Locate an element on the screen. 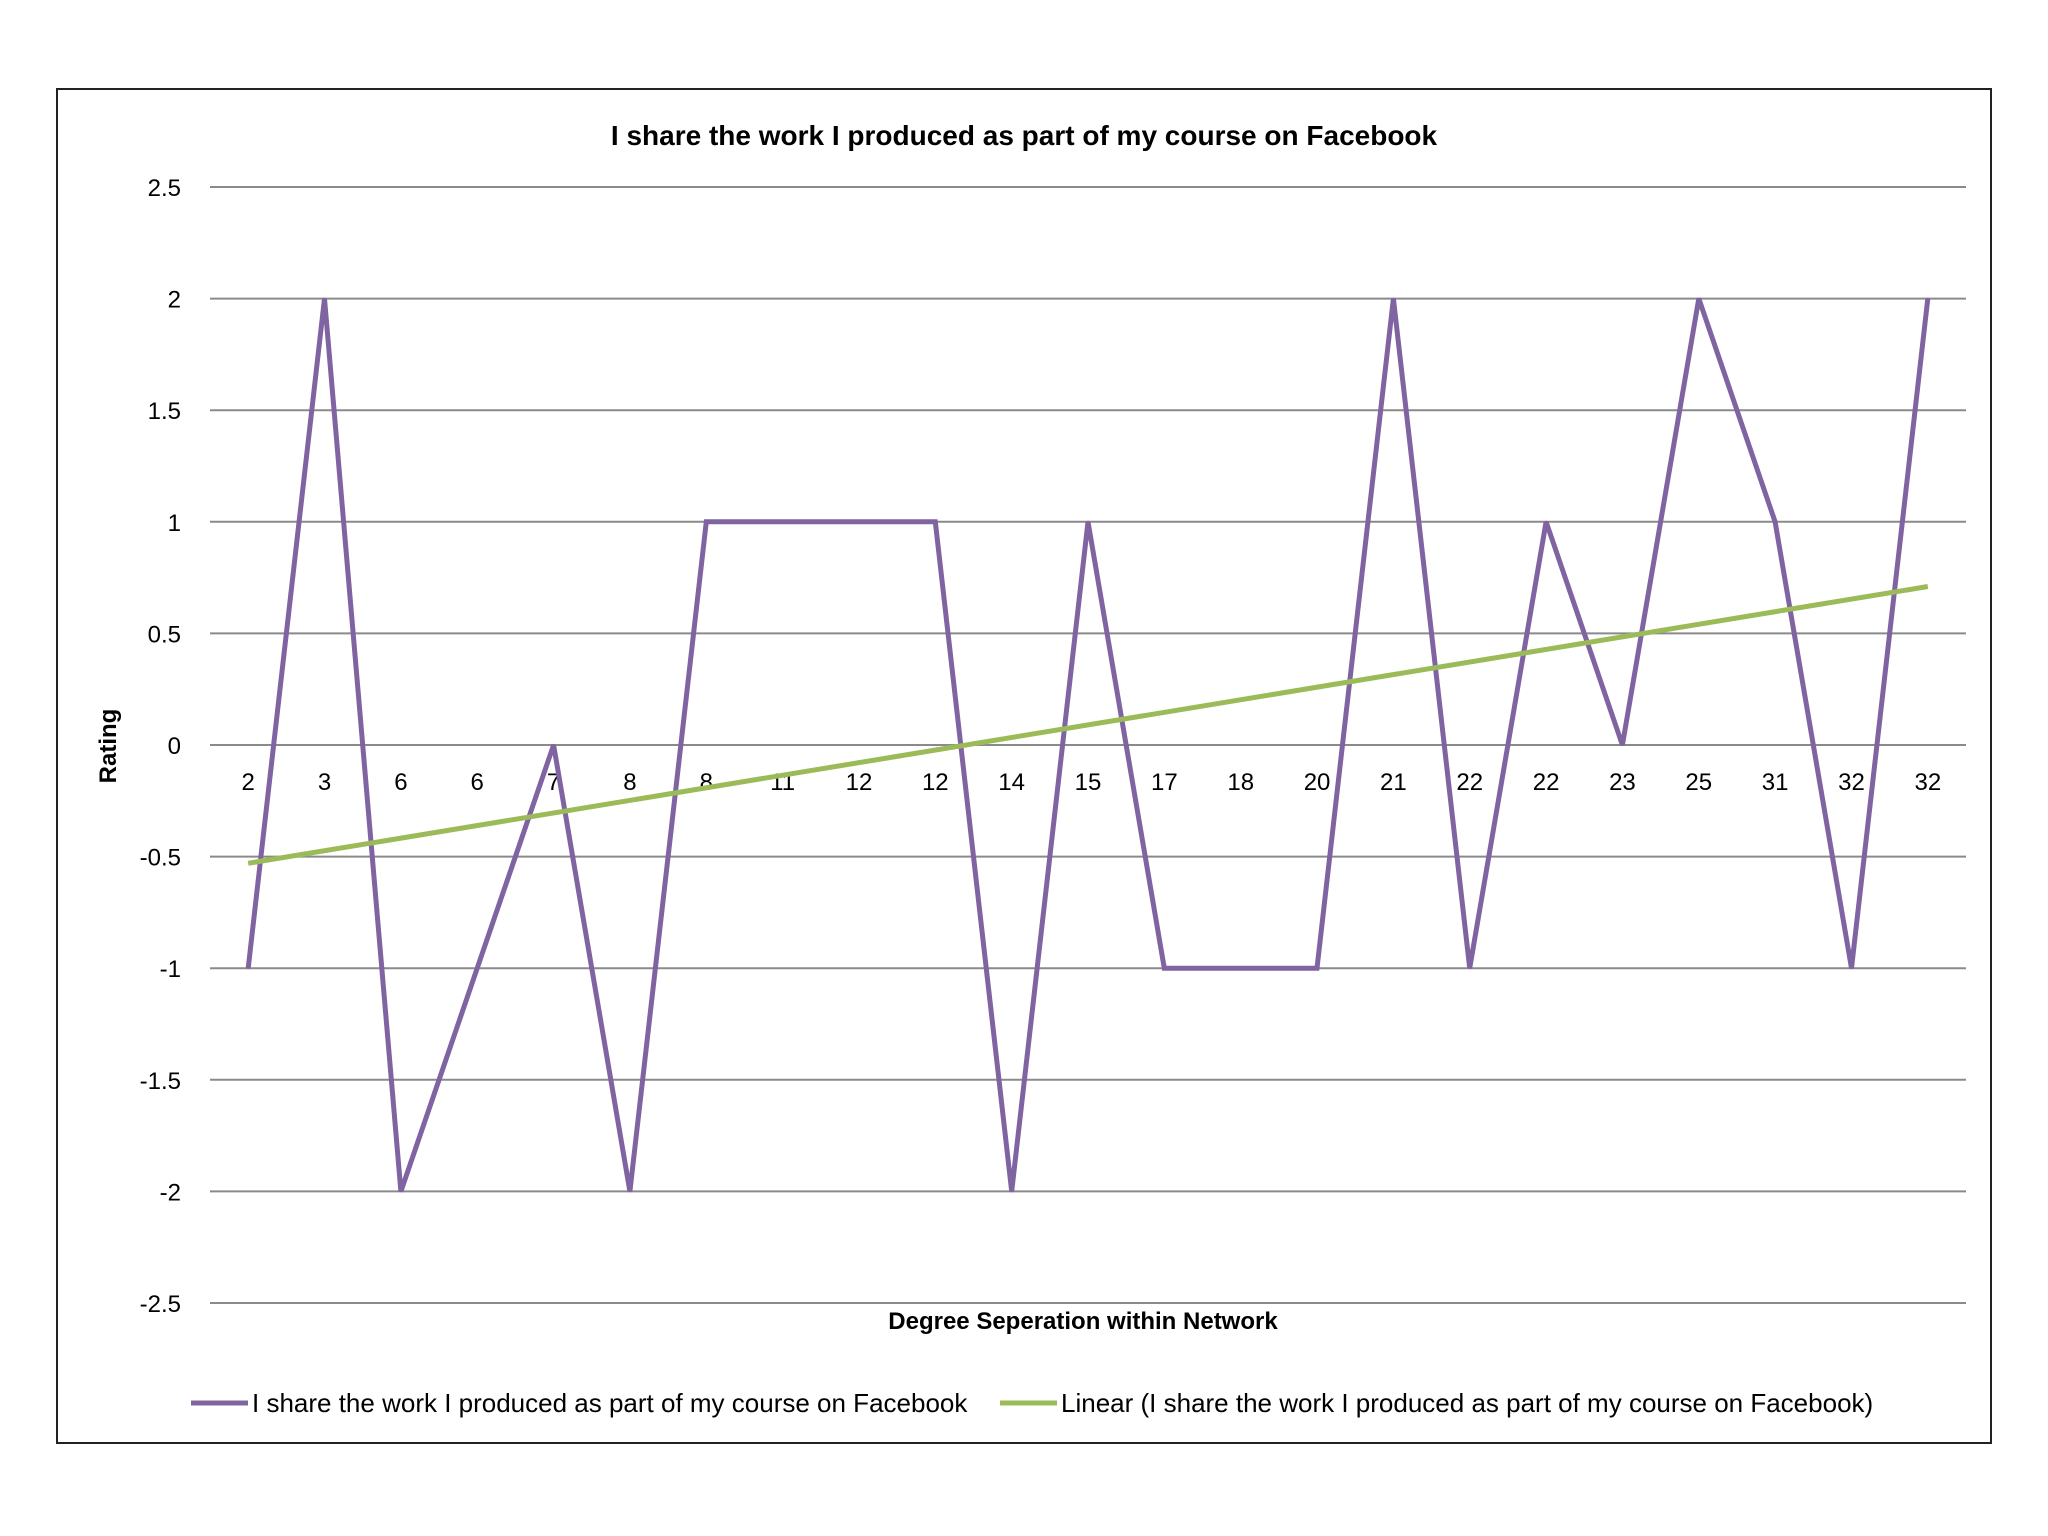 The width and height of the screenshot is (2048, 1536). y-tick-label: -2.5 is located at coordinates (160, 1304).